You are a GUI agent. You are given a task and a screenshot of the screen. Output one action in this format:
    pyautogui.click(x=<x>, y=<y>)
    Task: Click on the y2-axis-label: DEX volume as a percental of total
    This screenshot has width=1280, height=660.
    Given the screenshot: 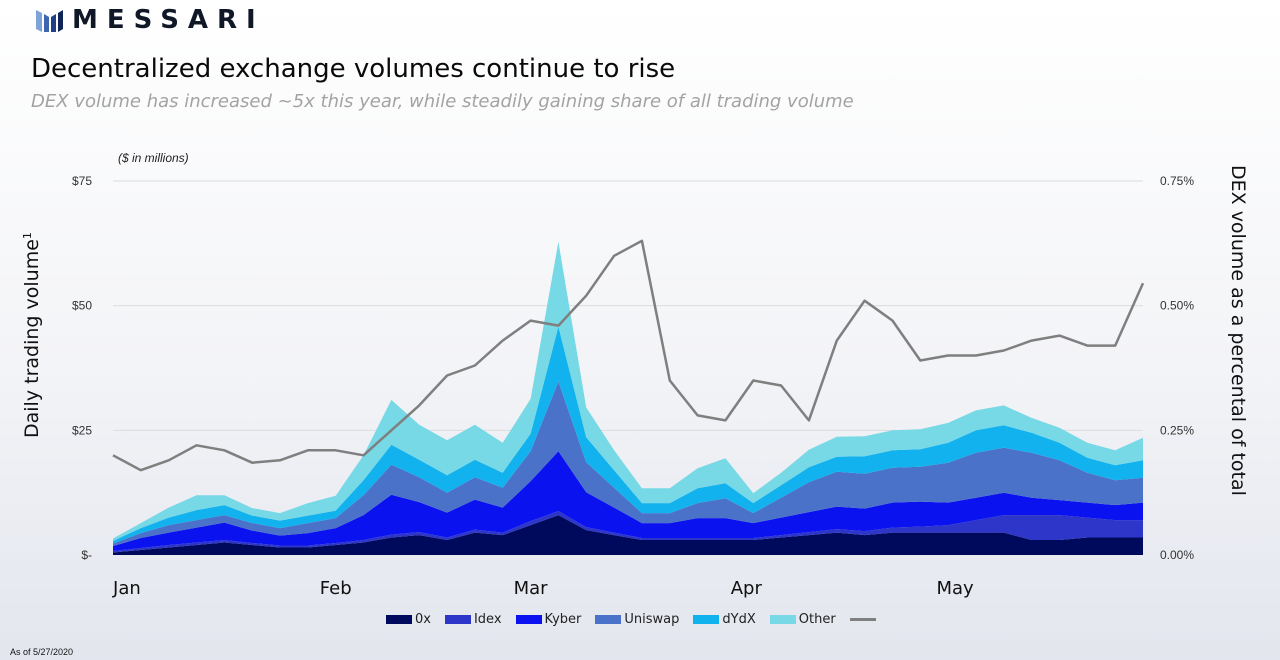 What is the action you would take?
    pyautogui.click(x=1238, y=330)
    